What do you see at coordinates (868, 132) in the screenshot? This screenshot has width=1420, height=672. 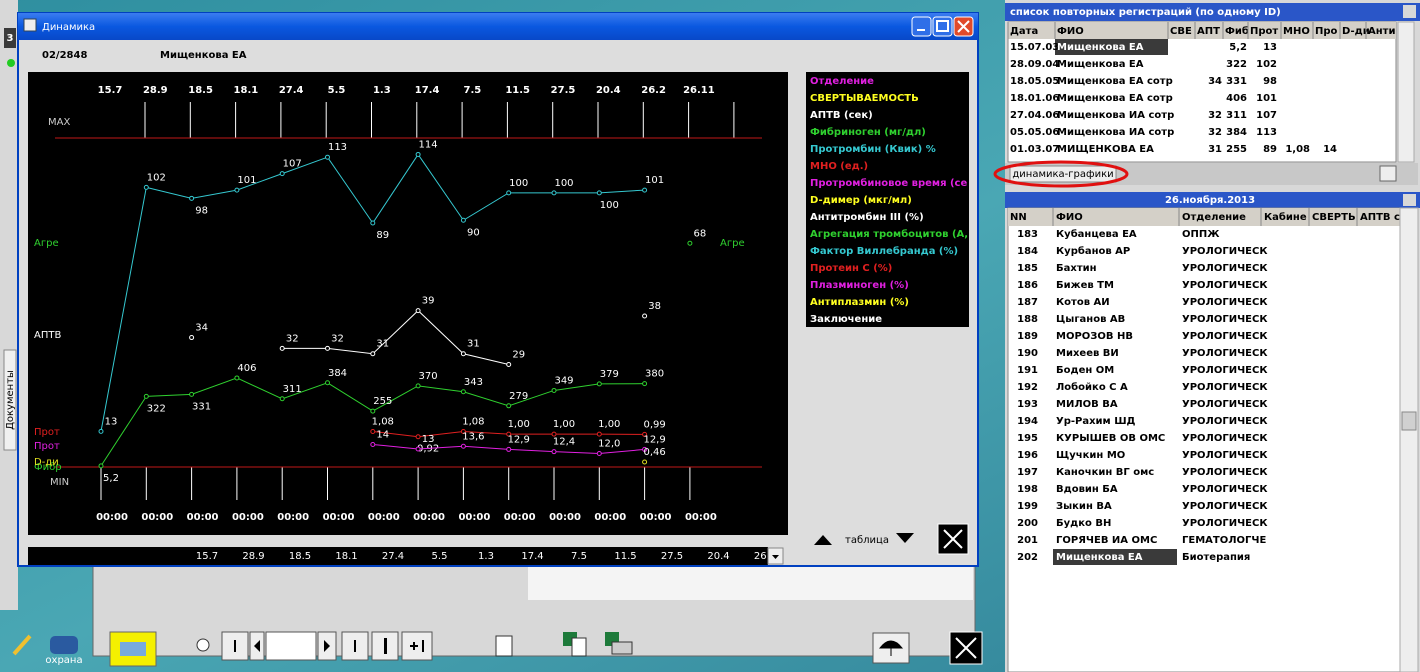 I see `legend-entry: Фибриноген (мг/дл)` at bounding box center [868, 132].